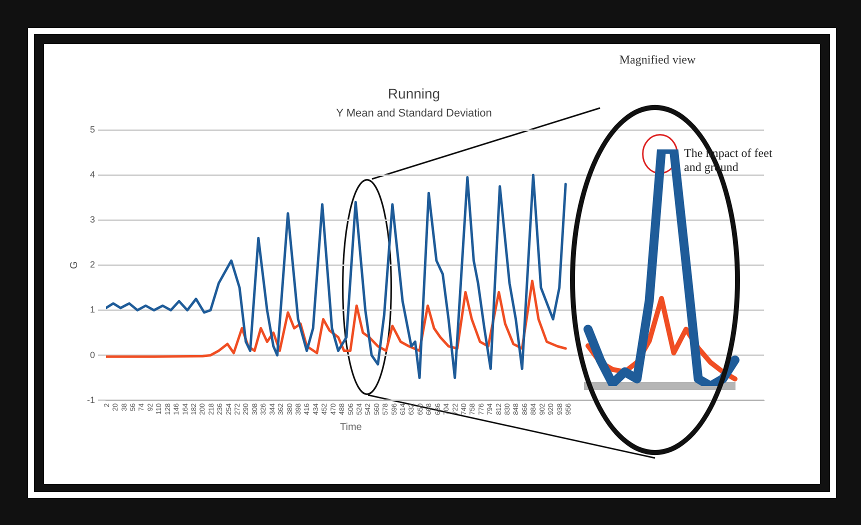  What do you see at coordinates (92, 309) in the screenshot?
I see `y-tick-label: 1` at bounding box center [92, 309].